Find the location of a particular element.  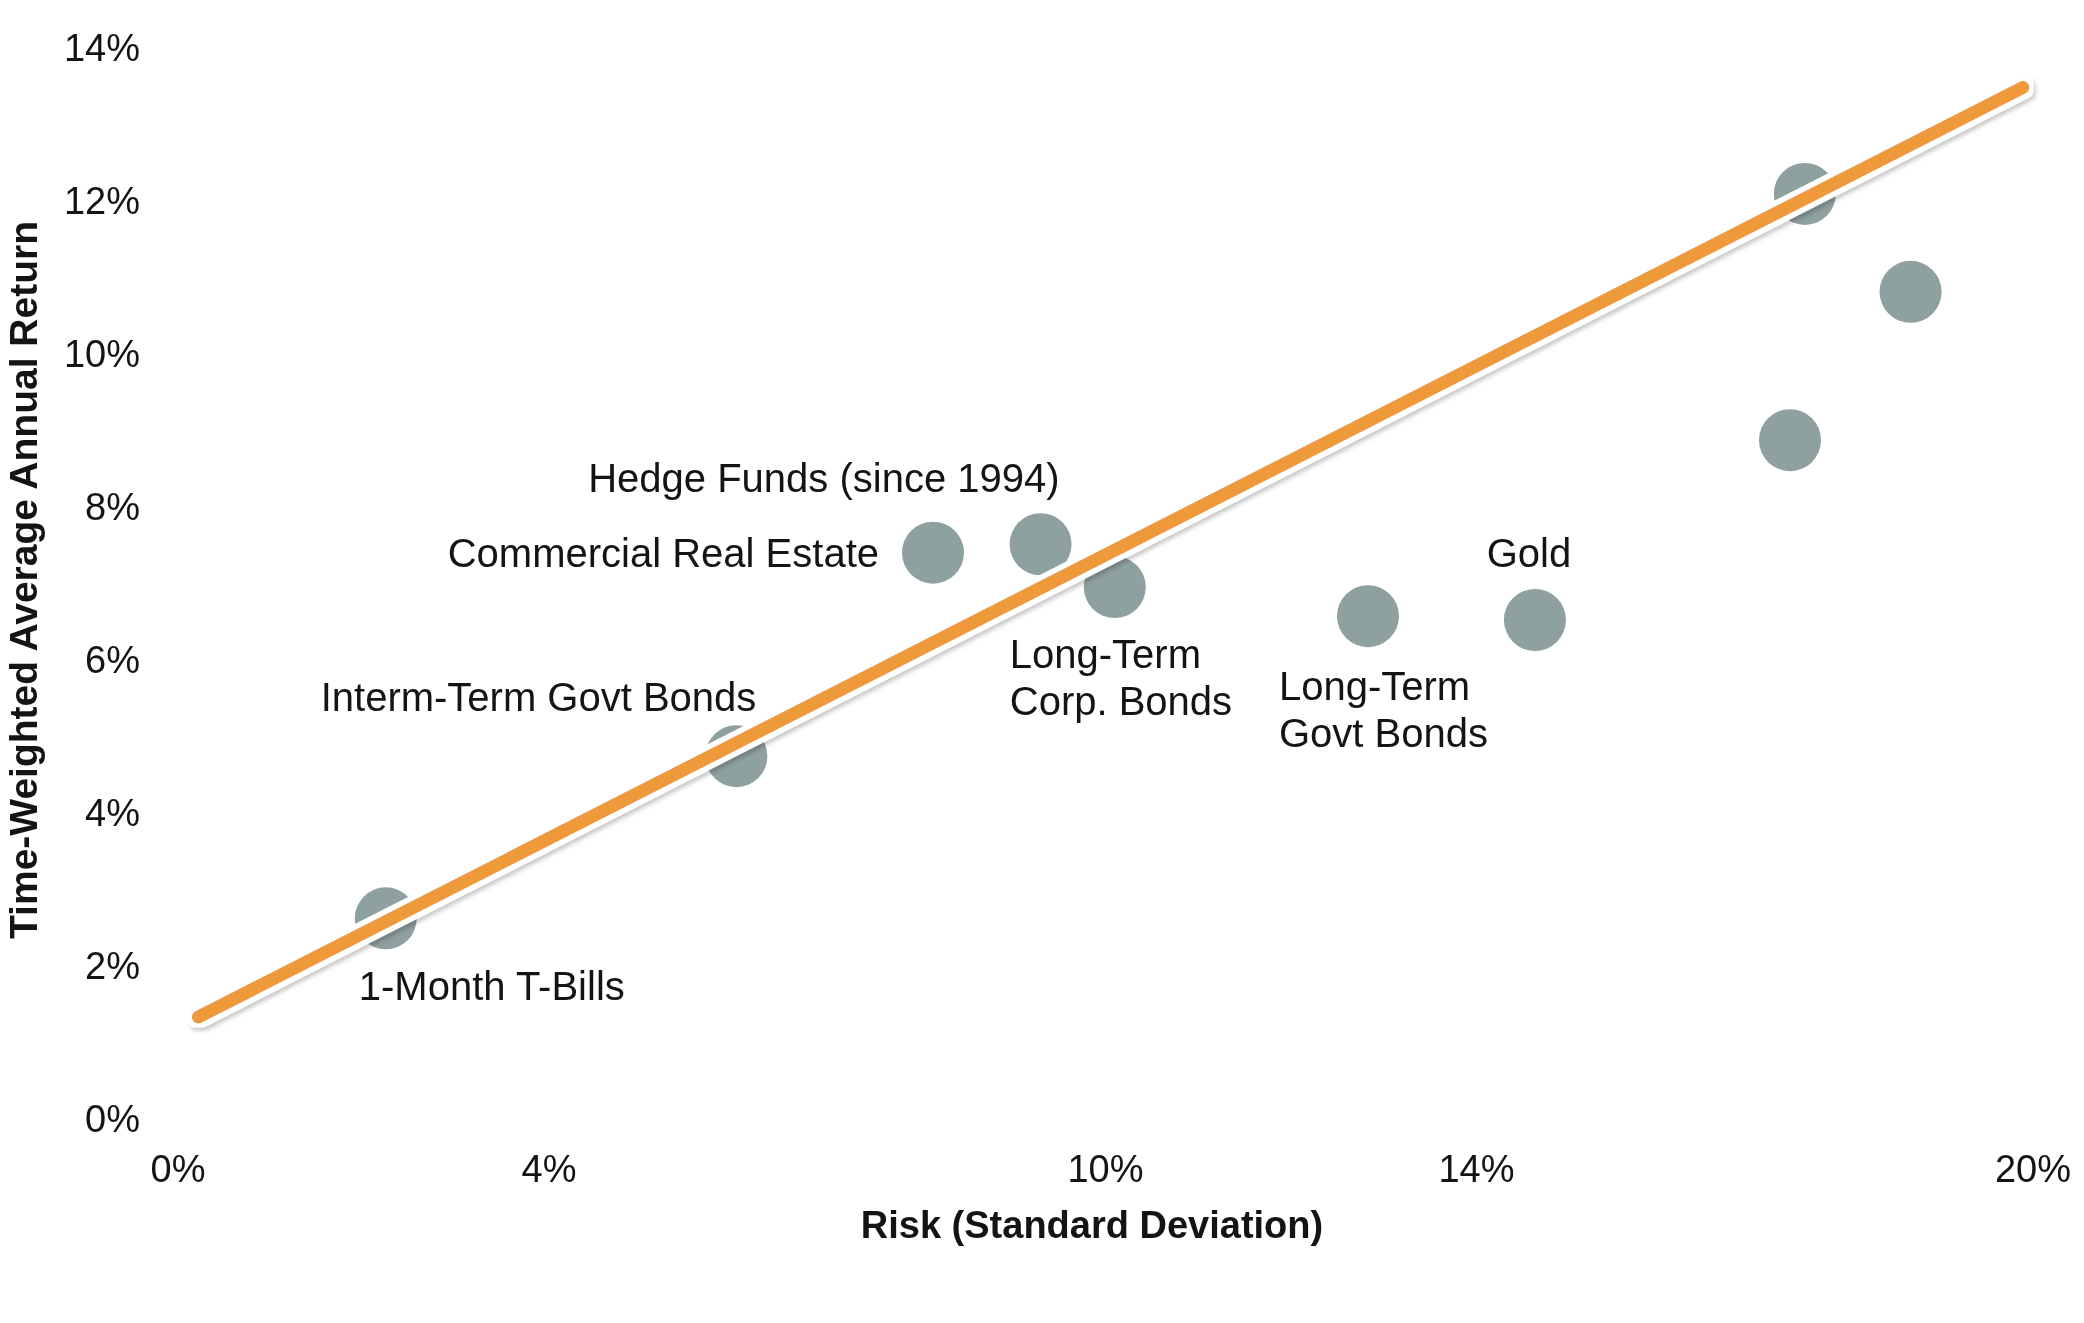

y-tick-label: 0% is located at coordinates (112, 1118).